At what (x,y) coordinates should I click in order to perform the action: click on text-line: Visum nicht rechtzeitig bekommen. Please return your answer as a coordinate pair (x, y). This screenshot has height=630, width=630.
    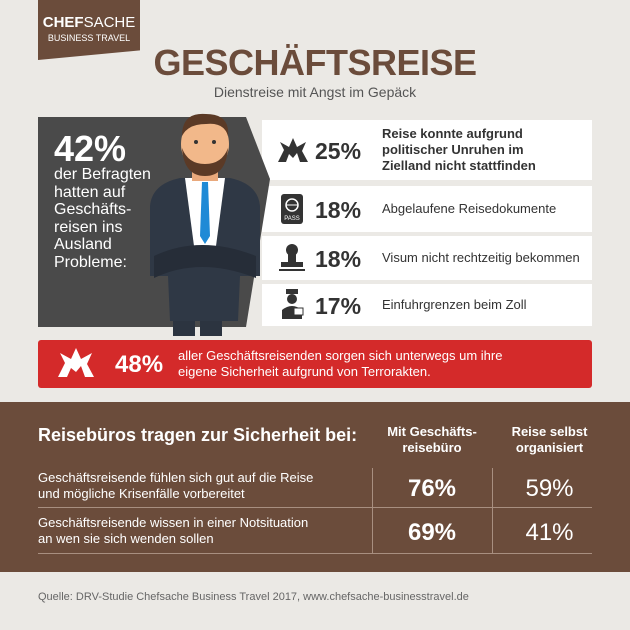
    Looking at the image, I should click on (481, 257).